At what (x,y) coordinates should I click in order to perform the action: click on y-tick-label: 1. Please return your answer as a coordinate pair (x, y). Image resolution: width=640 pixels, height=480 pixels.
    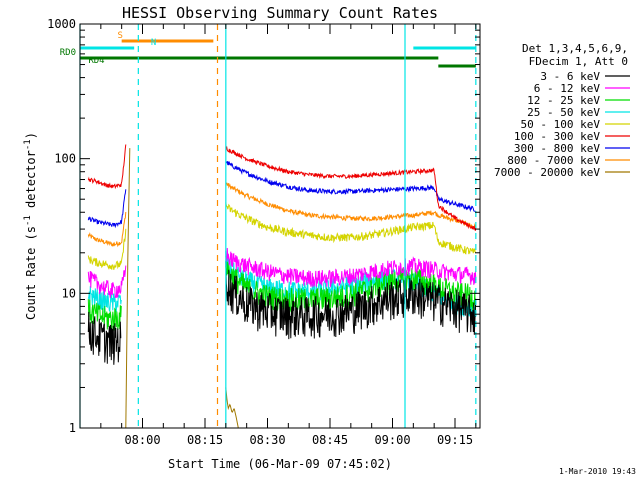
    Looking at the image, I should click on (72, 428).